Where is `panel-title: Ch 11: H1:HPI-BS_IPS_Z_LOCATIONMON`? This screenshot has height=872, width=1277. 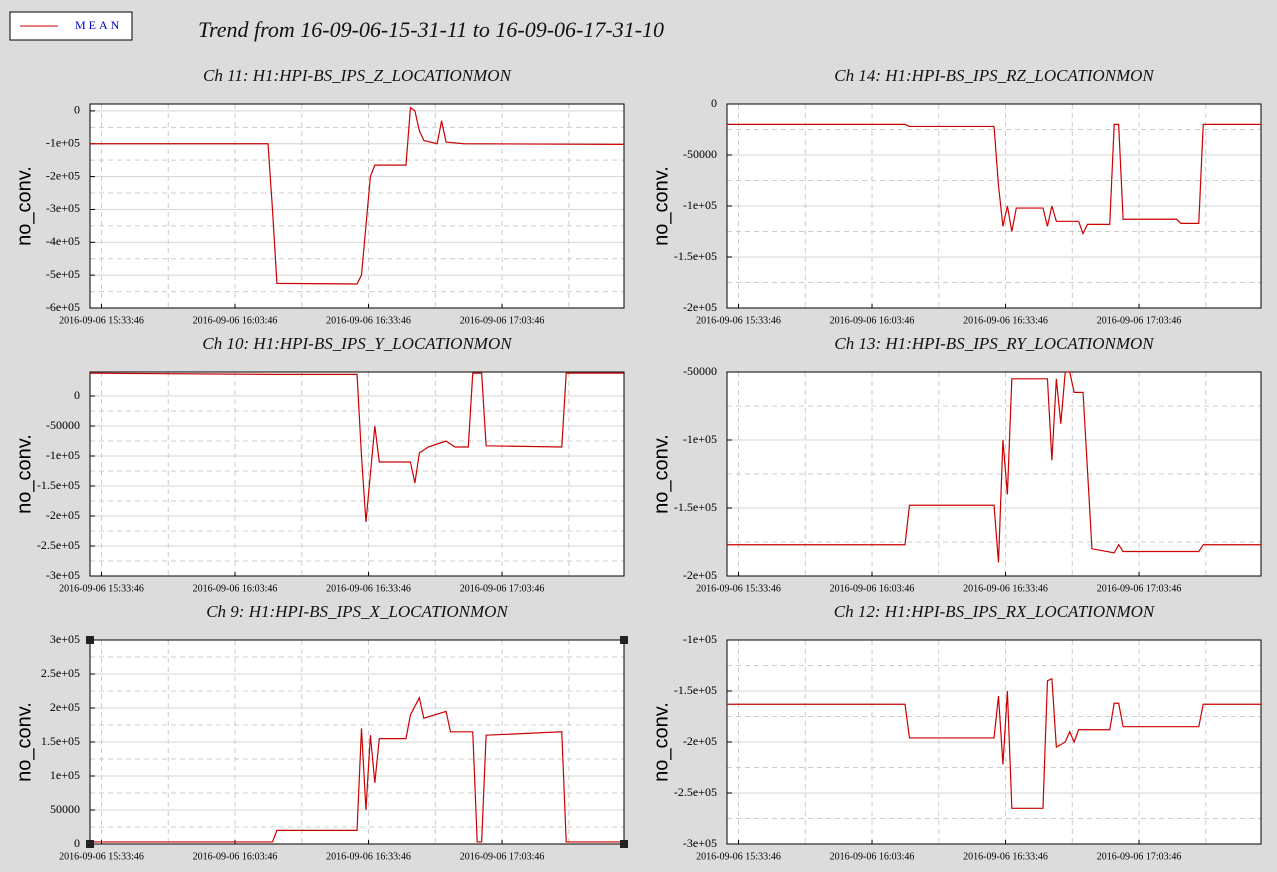
panel-title: Ch 11: H1:HPI-BS_IPS_Z_LOCATIONMON is located at coordinates (358, 75).